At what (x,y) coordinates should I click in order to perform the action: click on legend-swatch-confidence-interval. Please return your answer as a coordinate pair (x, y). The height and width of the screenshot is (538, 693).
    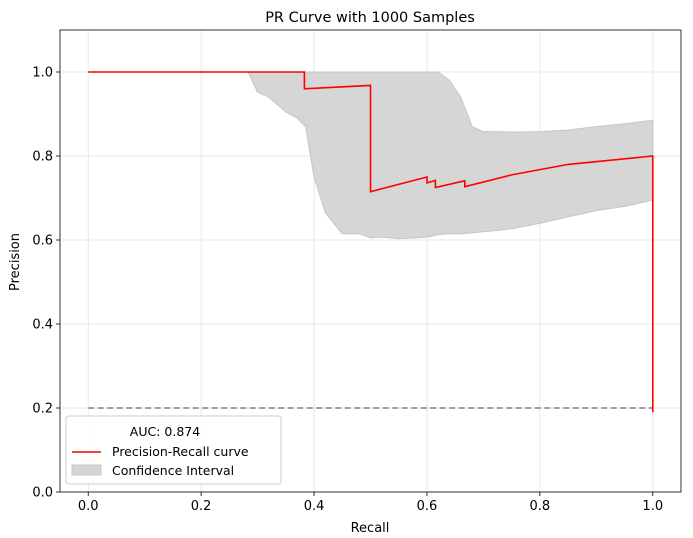
    Looking at the image, I should click on (86, 470).